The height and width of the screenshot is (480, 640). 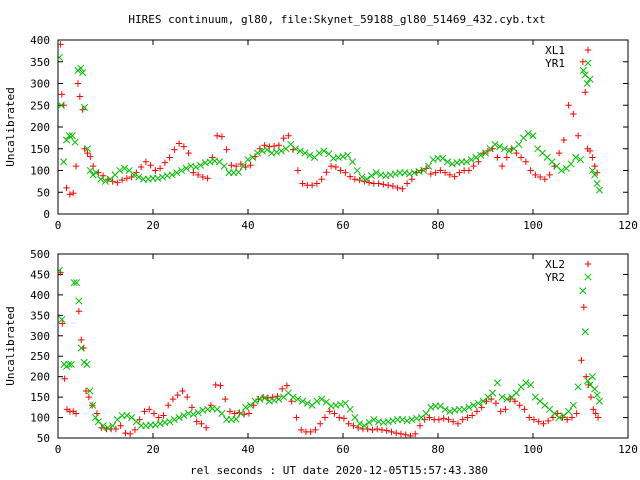 I want to click on legend-label: YR1, so click(x=555, y=63).